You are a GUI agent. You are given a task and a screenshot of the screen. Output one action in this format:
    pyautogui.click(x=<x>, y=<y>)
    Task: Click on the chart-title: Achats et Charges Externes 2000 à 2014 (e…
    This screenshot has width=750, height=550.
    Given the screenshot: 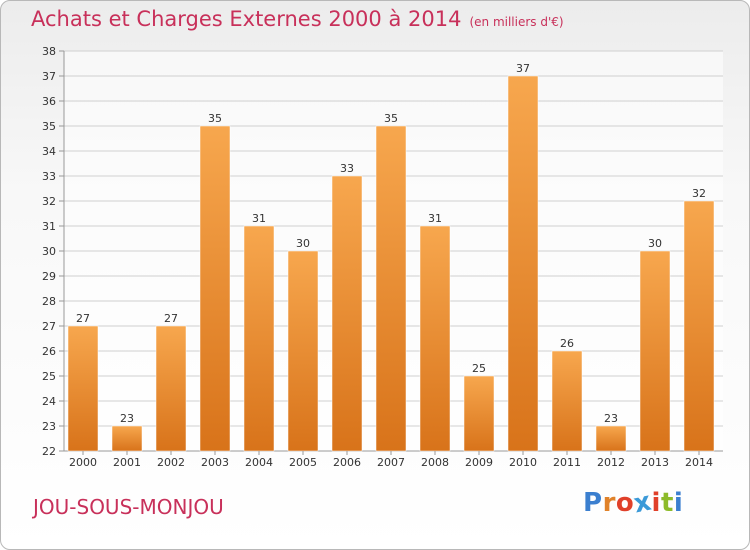 What is the action you would take?
    pyautogui.click(x=297, y=19)
    